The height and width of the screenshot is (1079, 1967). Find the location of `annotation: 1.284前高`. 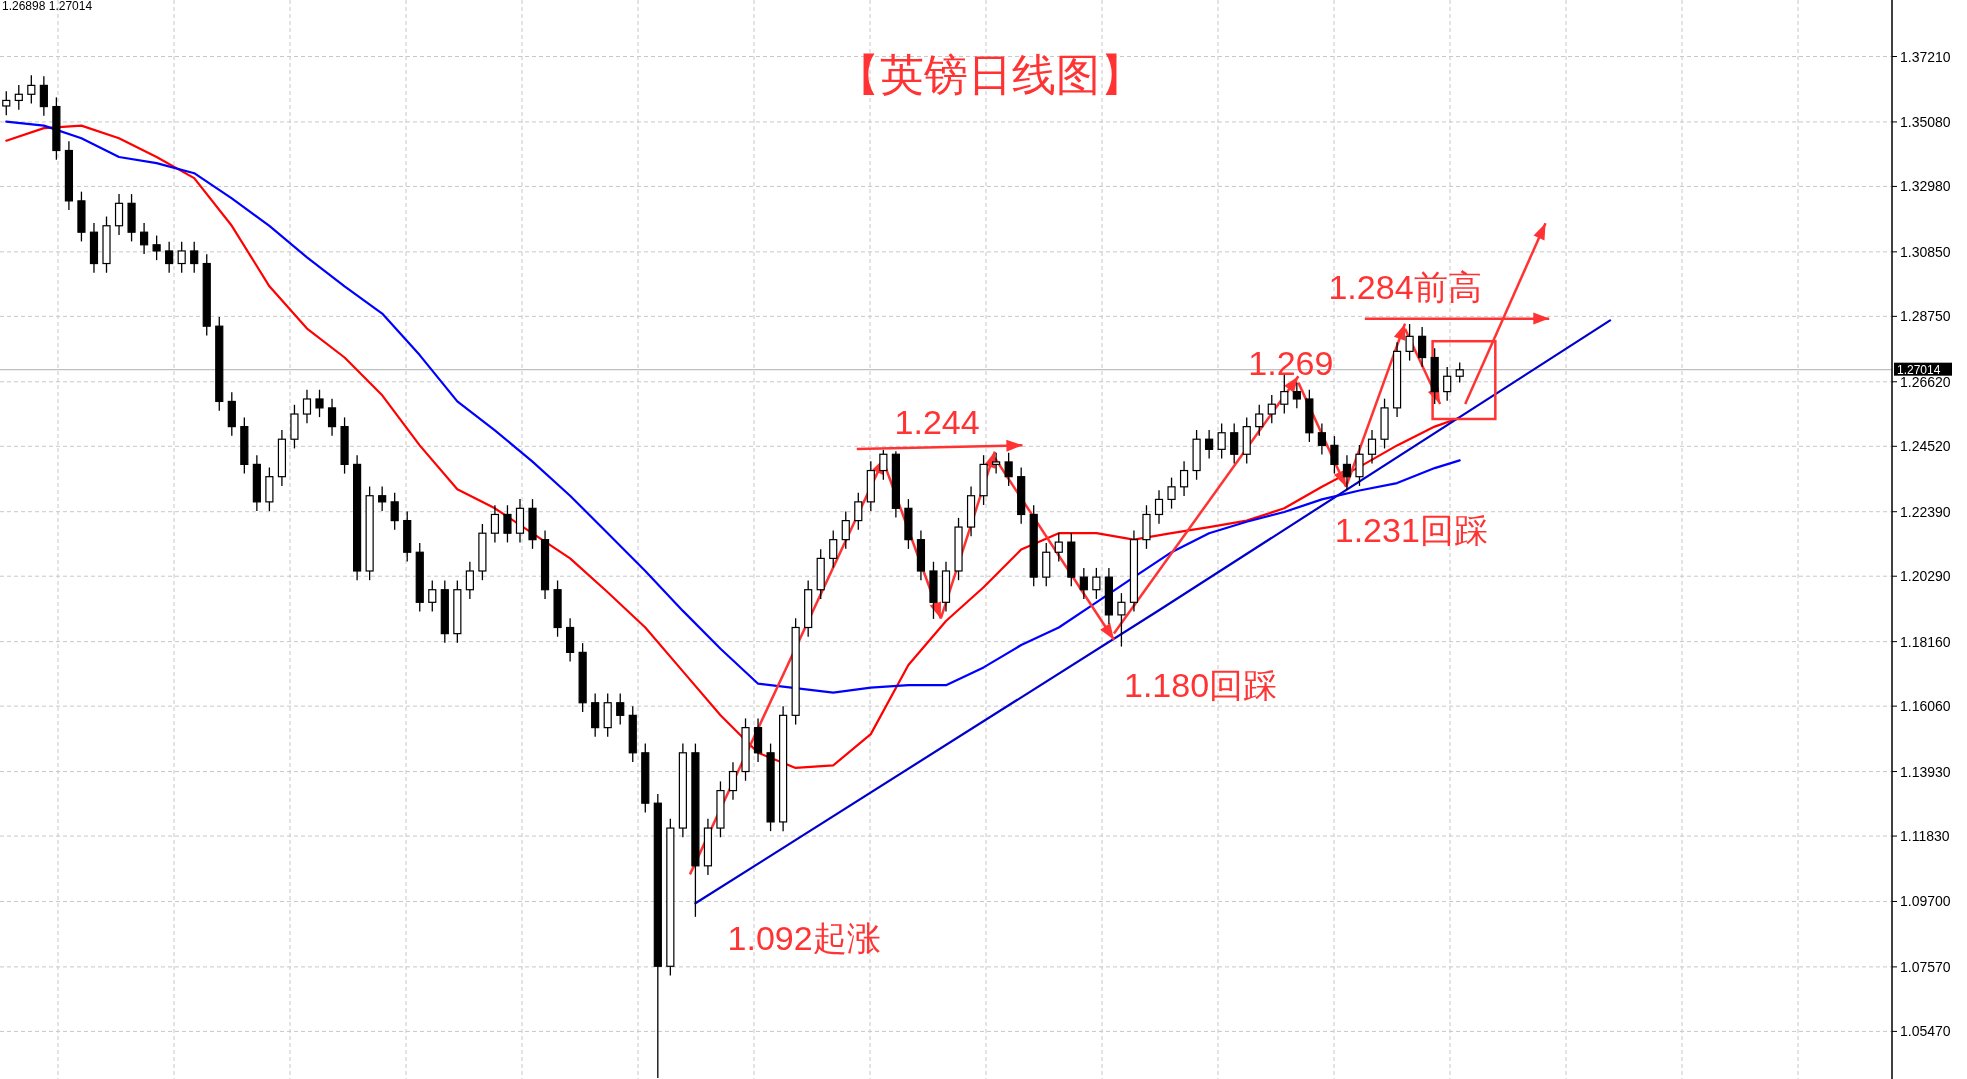

annotation: 1.284前高 is located at coordinates (1405, 286).